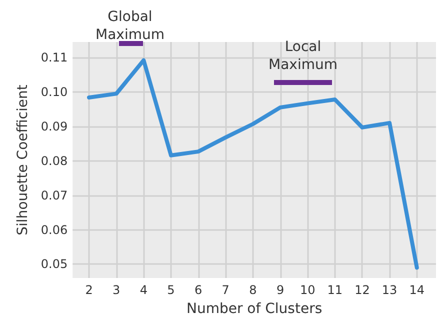 The height and width of the screenshot is (329, 440). Describe the element at coordinates (253, 290) in the screenshot. I see `x-tick-label: 8` at that location.